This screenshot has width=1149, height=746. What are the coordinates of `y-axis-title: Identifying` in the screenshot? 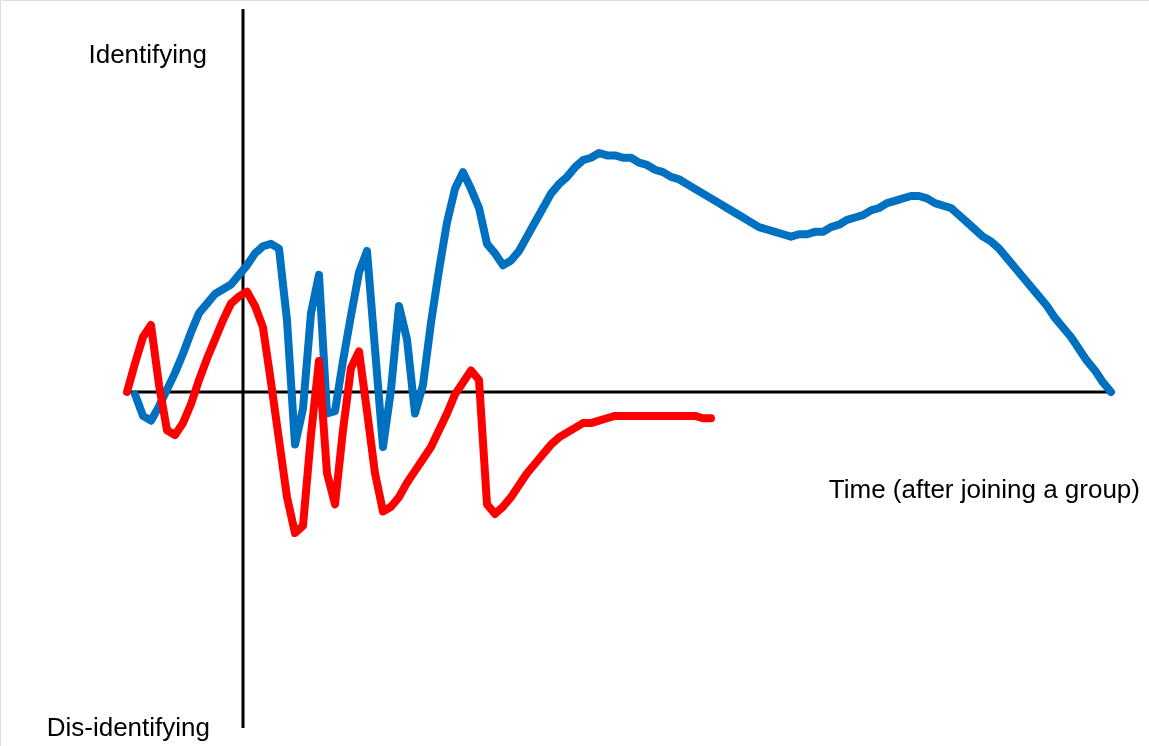 It's located at (147, 54).